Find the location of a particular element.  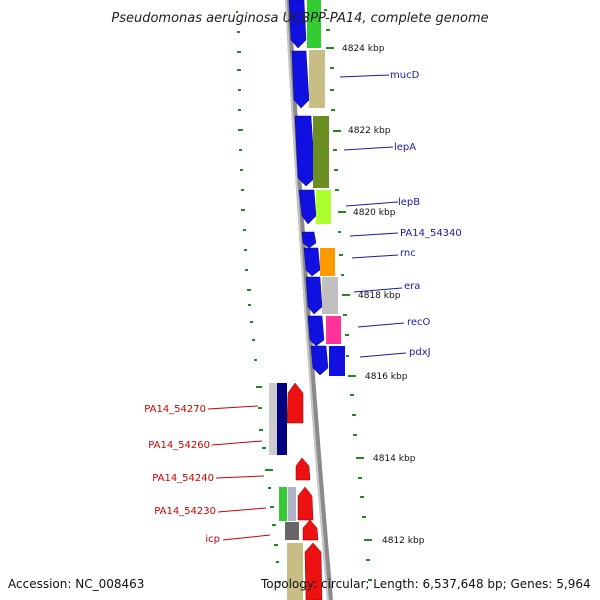

gene-label-rnc: rnc is located at coordinates (408, 253).